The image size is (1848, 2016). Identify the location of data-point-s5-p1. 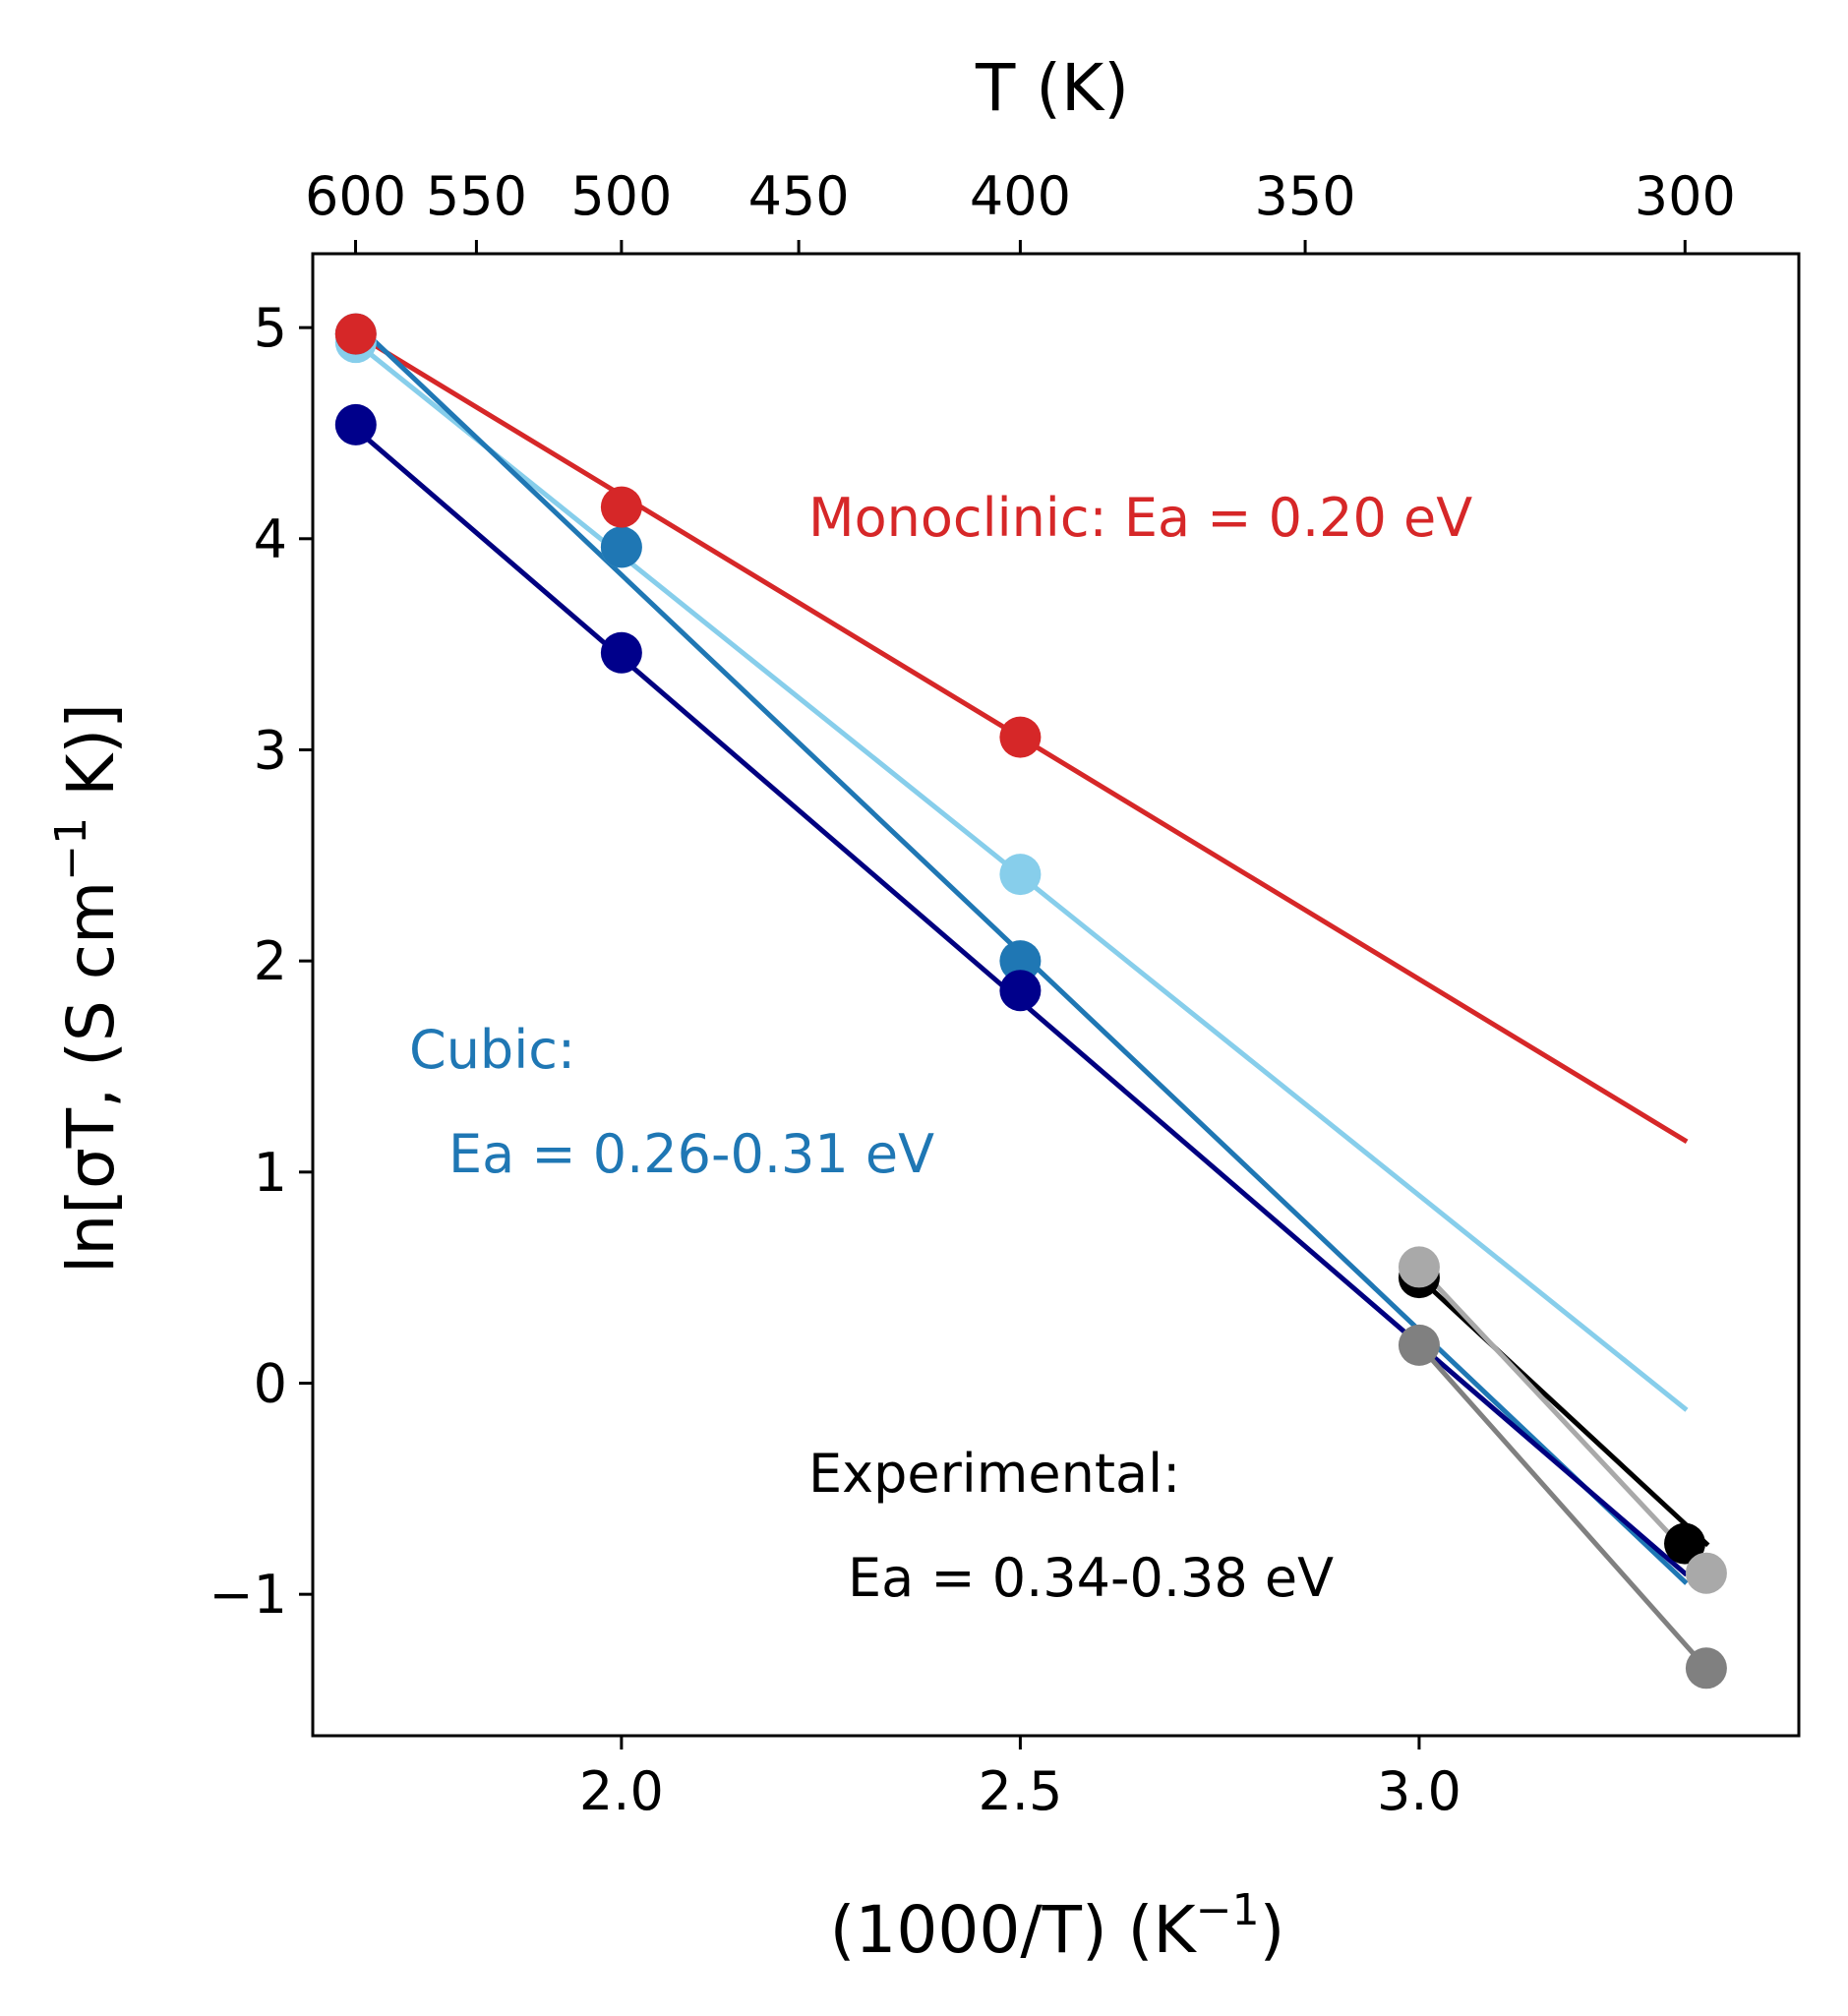
(1706, 1573).